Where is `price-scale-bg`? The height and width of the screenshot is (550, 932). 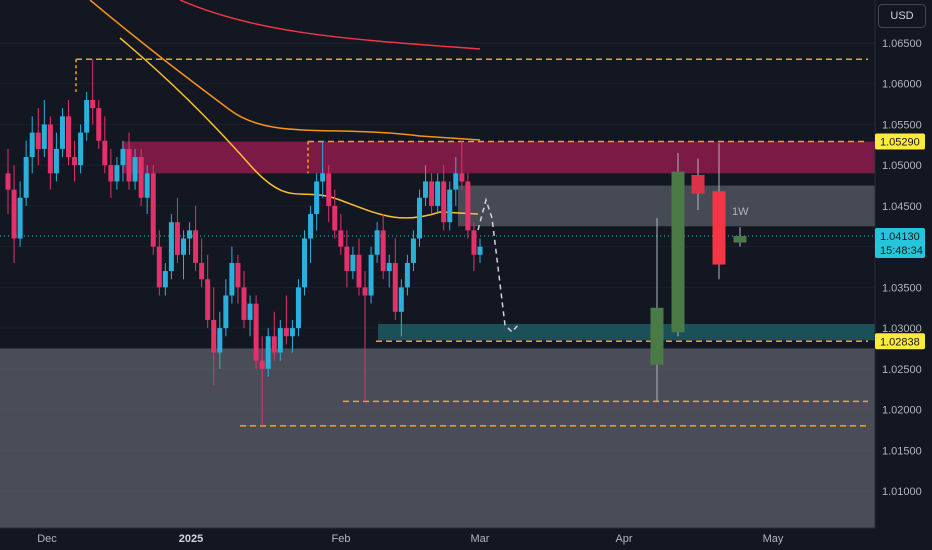 price-scale-bg is located at coordinates (903, 264).